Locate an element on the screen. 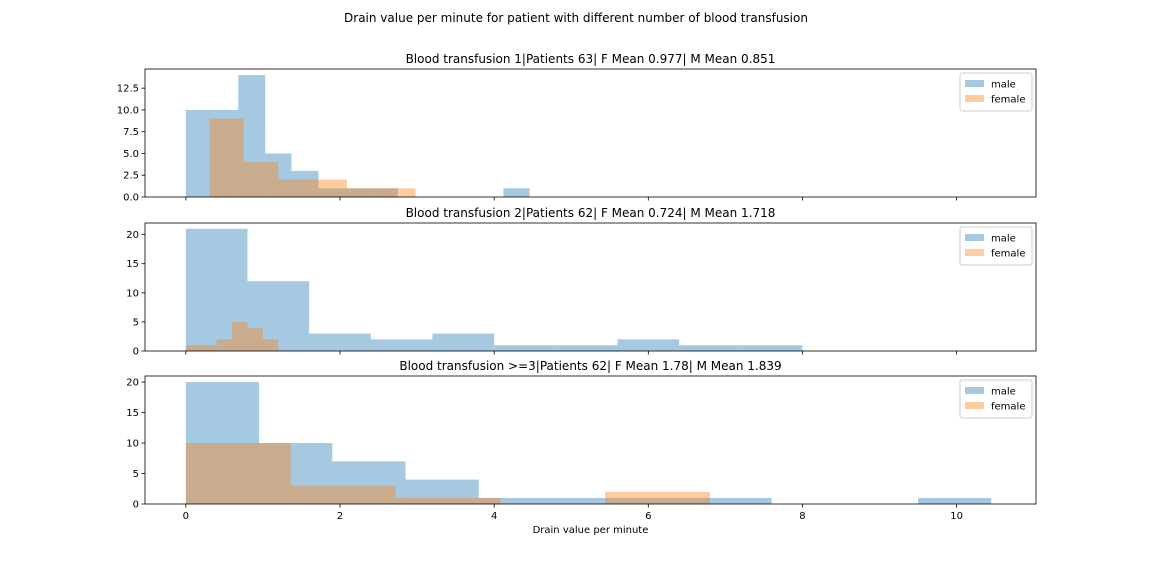  x-tick-label: 2 is located at coordinates (340, 516).